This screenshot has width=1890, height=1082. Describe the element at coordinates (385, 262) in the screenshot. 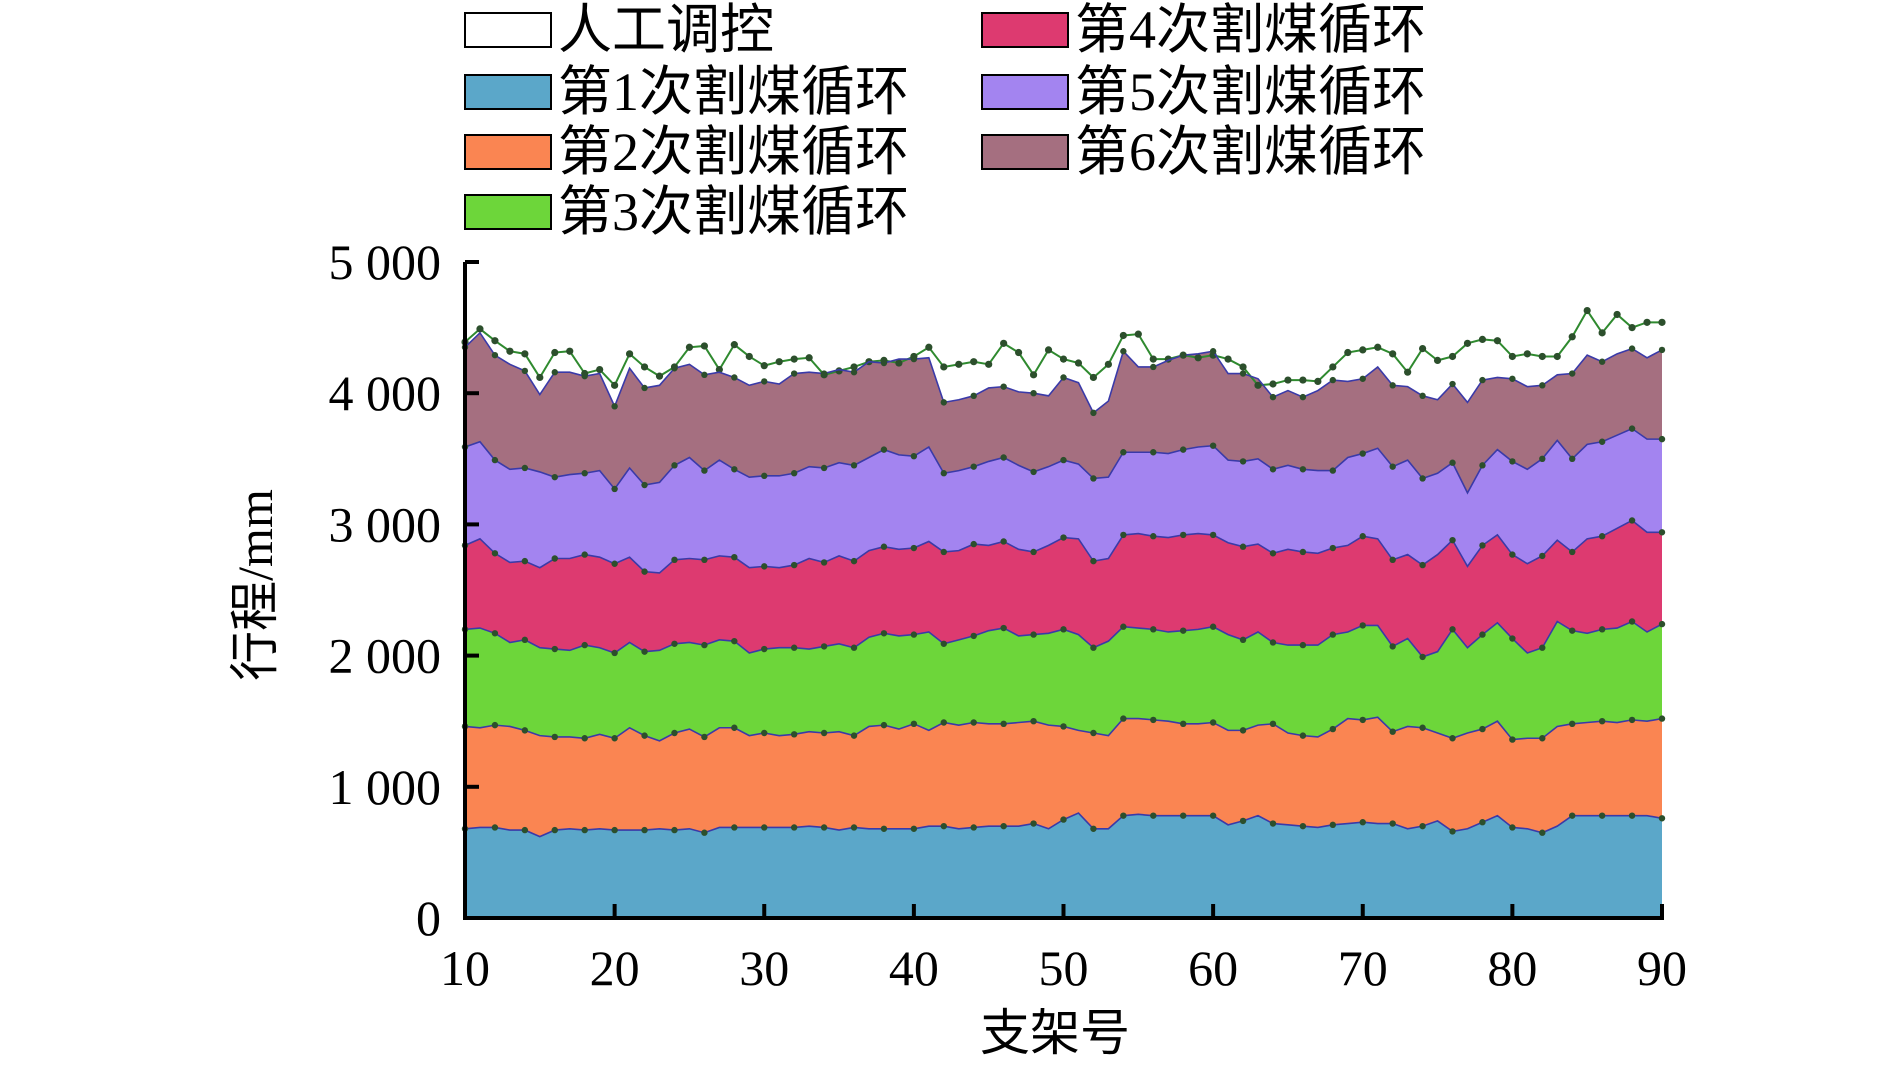

I see `y-tick-label: 5 000` at that location.